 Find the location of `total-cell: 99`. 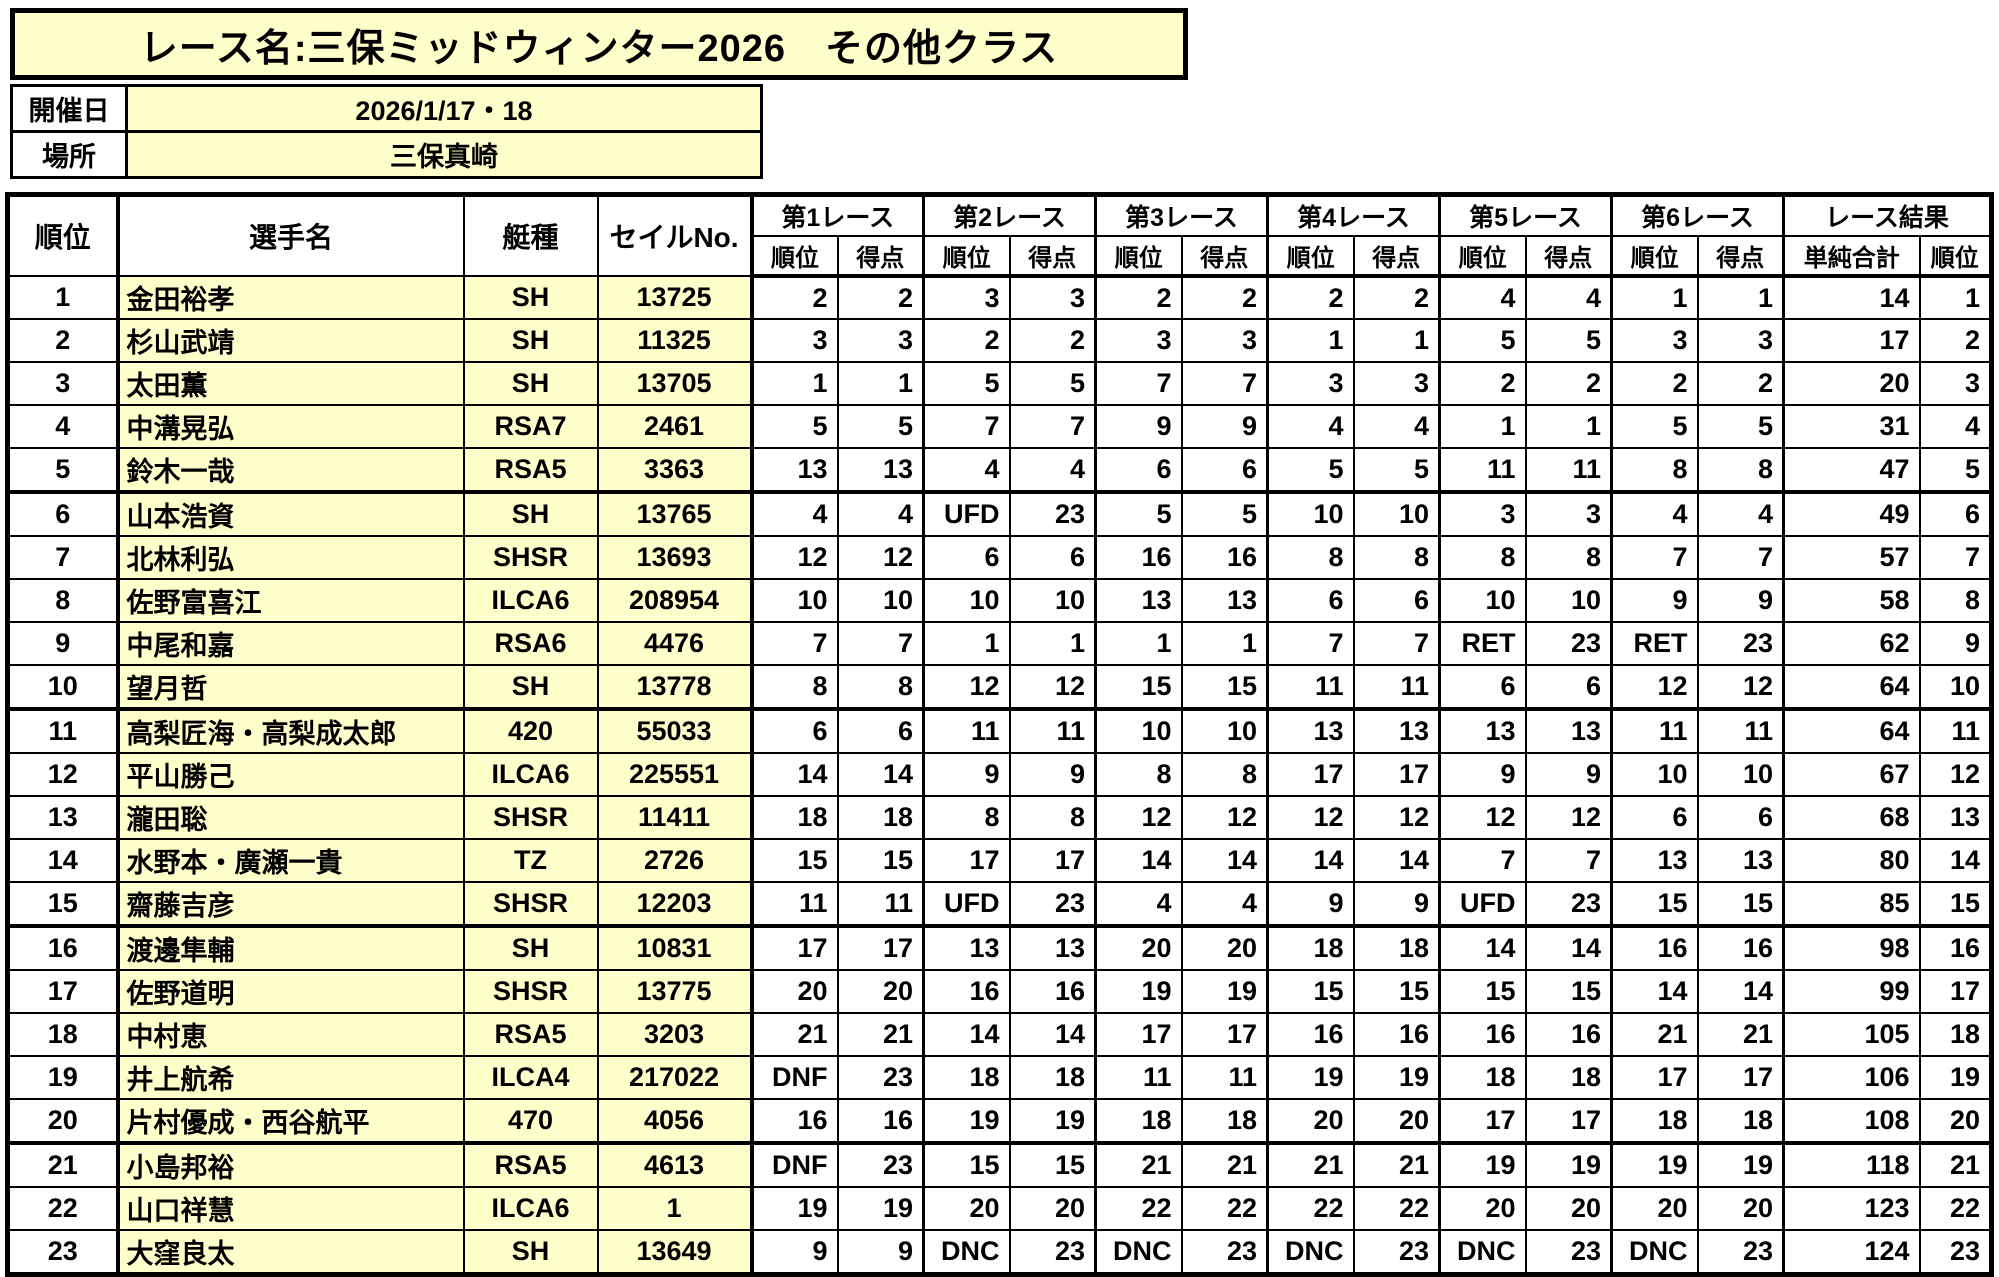

total-cell: 99 is located at coordinates (1851, 991).